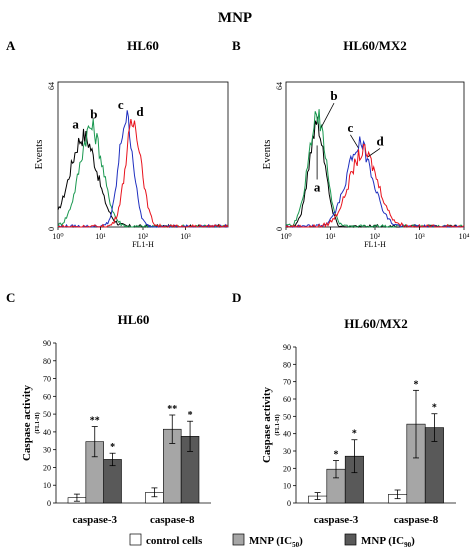  Describe the element at coordinates (11, 45) in the screenshot. I see `panel-letter: A` at that location.